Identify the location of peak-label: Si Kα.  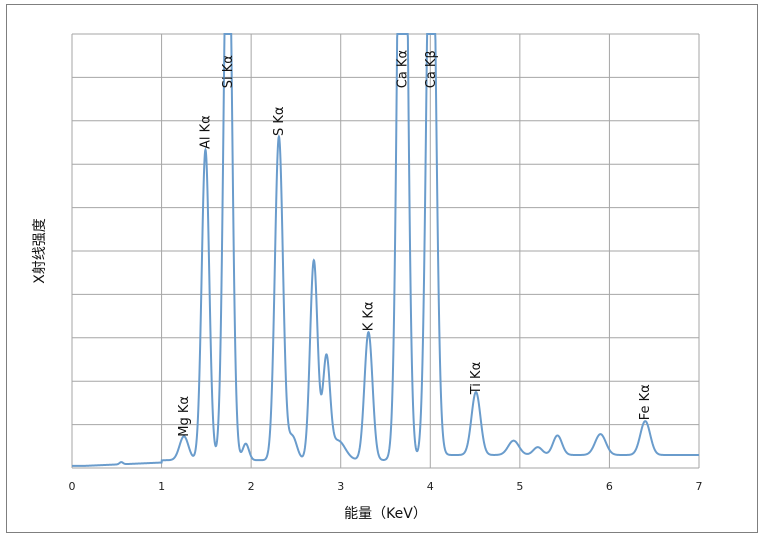
(228, 71).